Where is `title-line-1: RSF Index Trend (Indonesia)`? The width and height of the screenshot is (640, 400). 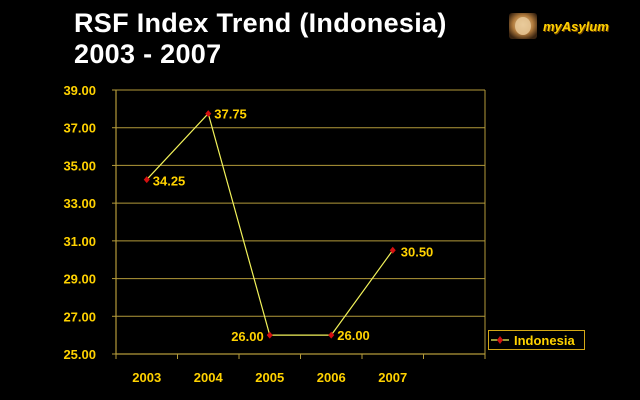 title-line-1: RSF Index Trend (Indonesia) is located at coordinates (260, 23).